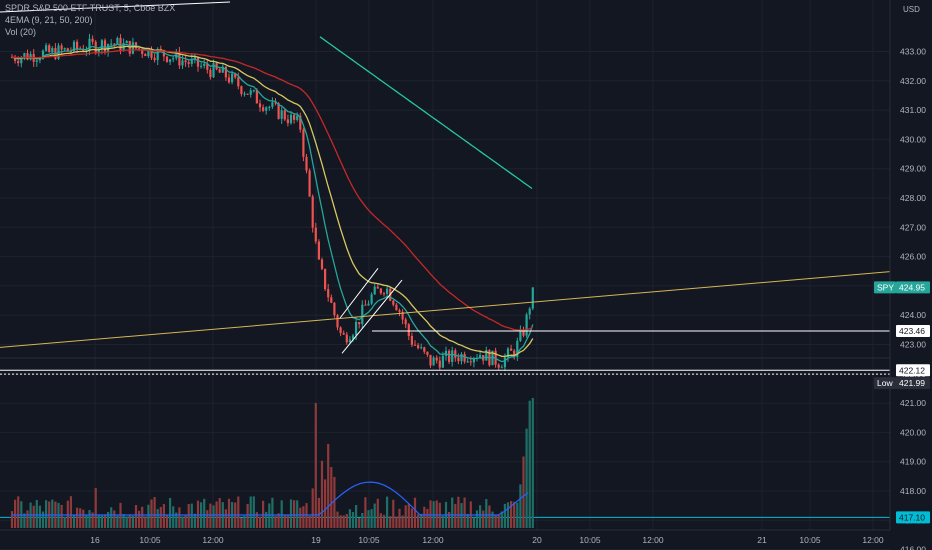 The image size is (932, 550). Describe the element at coordinates (885, 383) in the screenshot. I see `low-tag-badge: Low` at that location.